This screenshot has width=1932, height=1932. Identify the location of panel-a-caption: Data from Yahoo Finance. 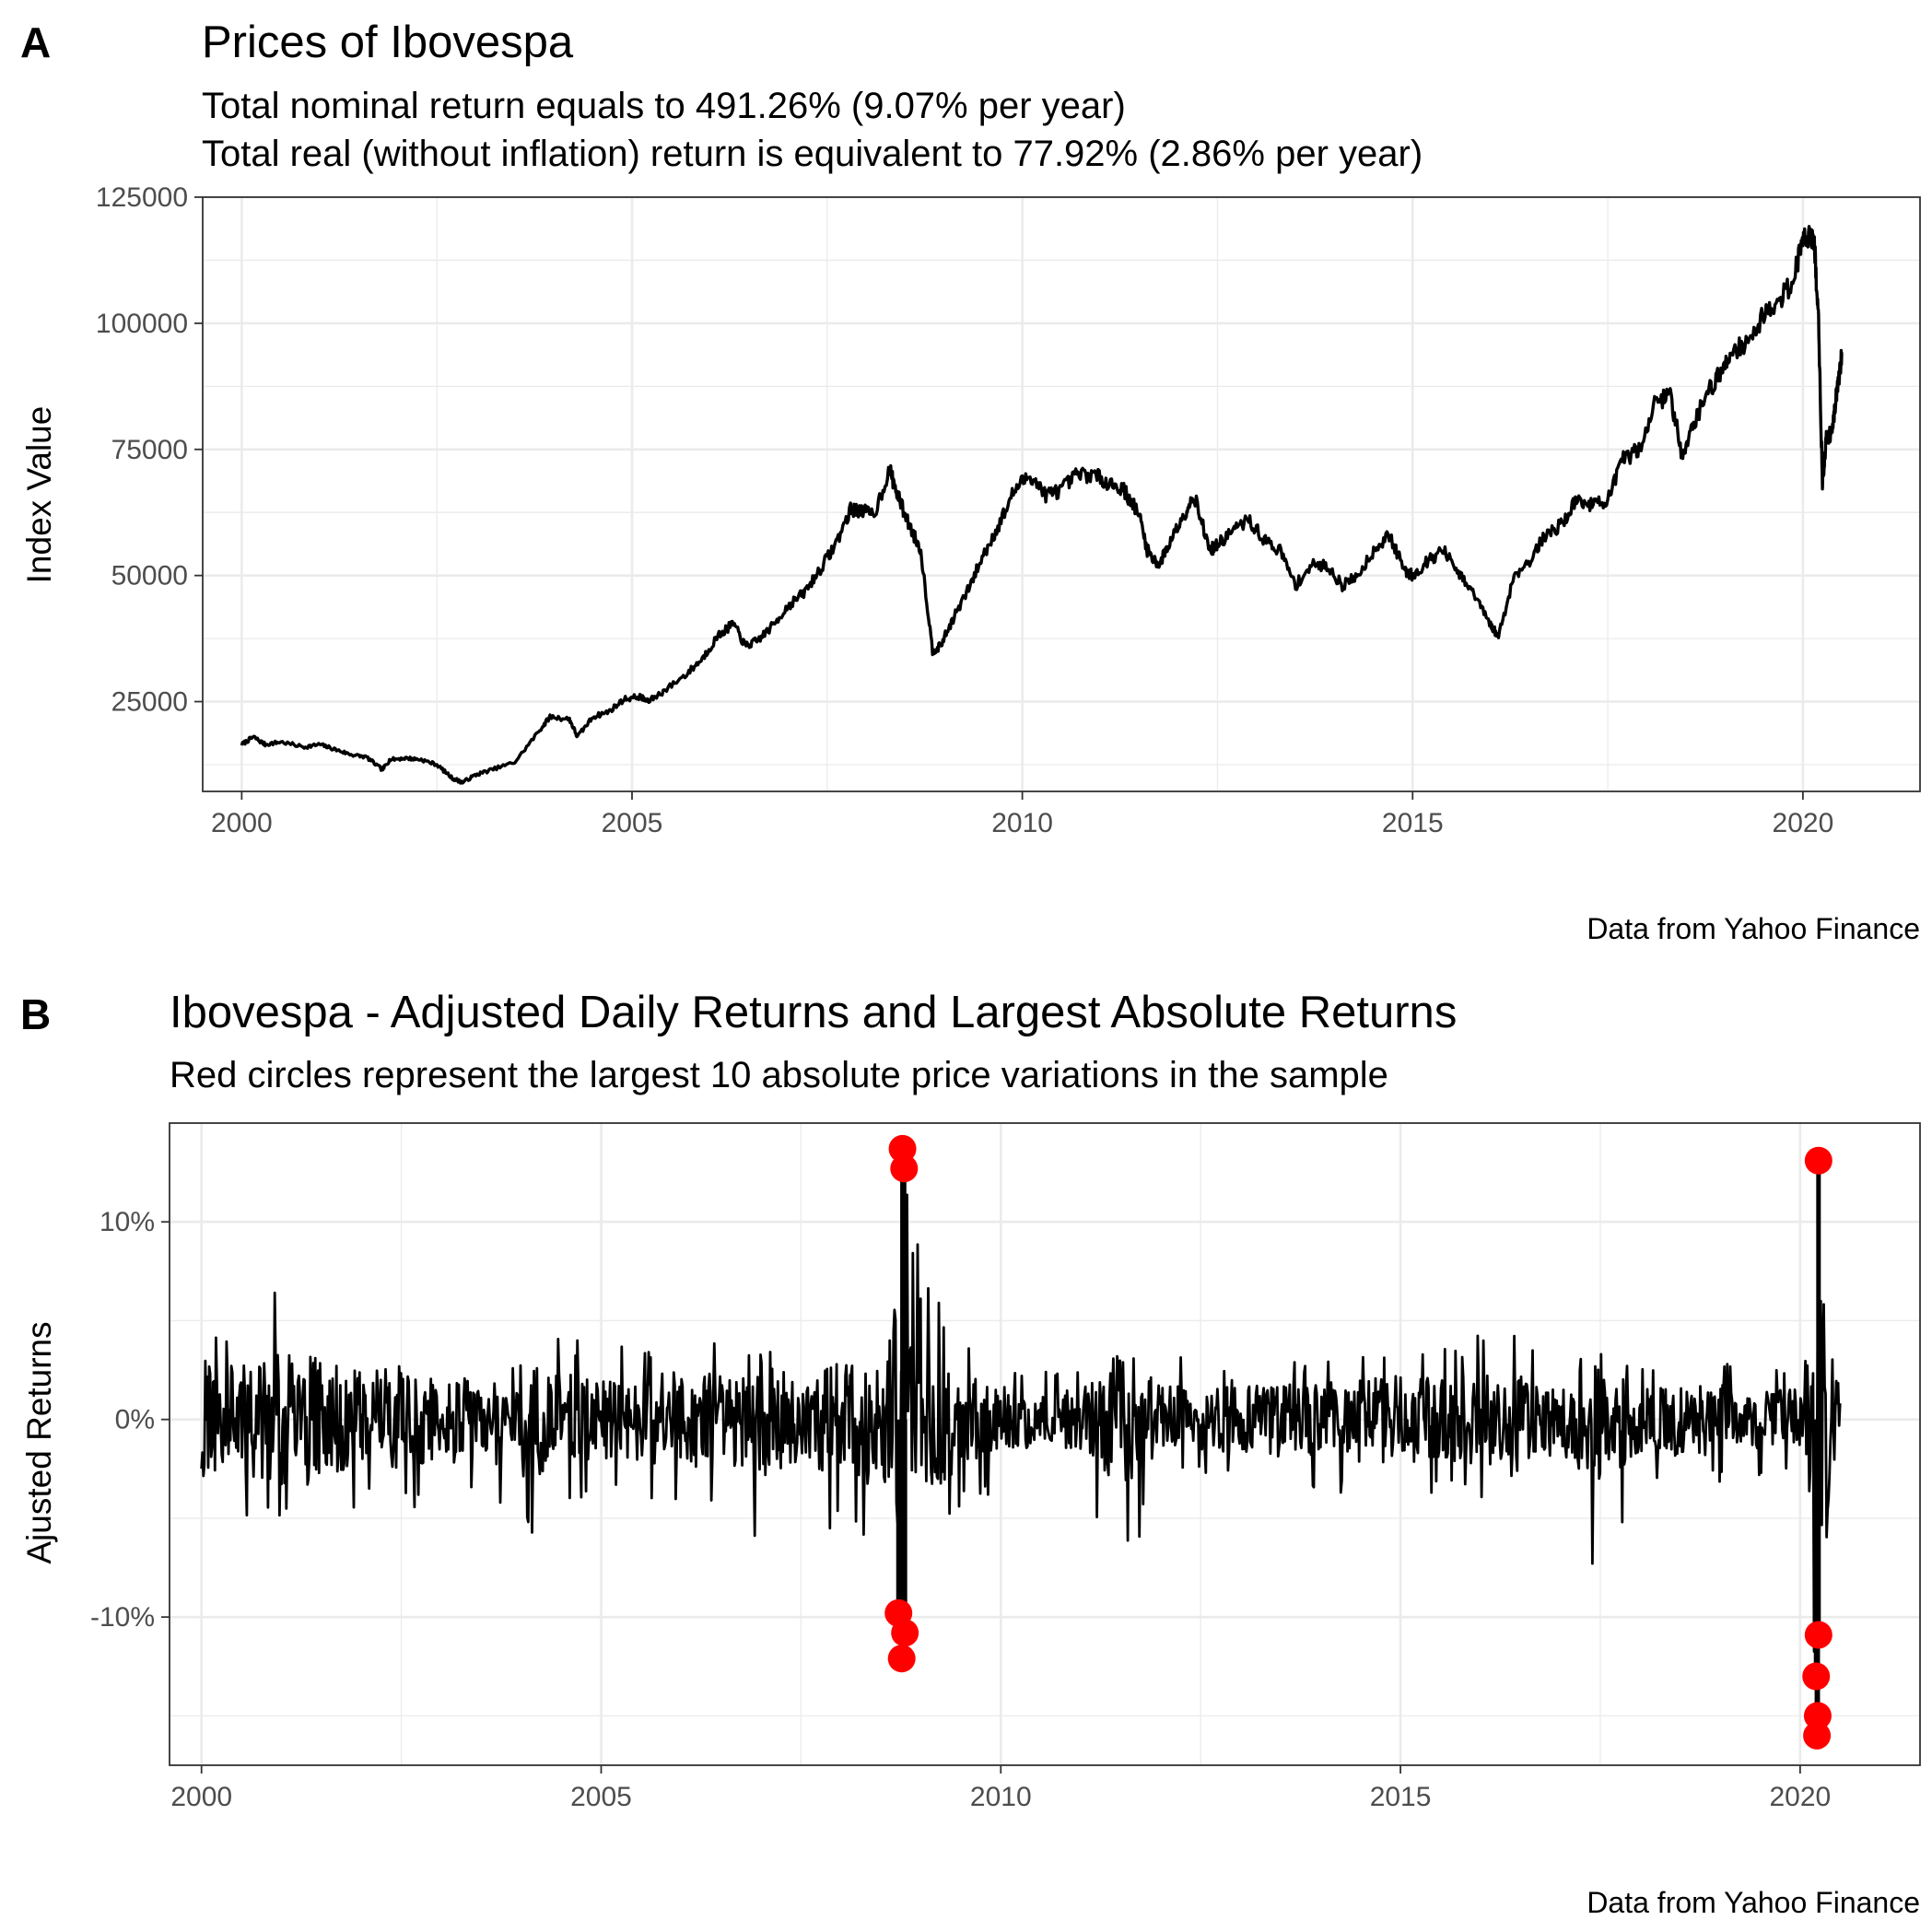
(1754, 928).